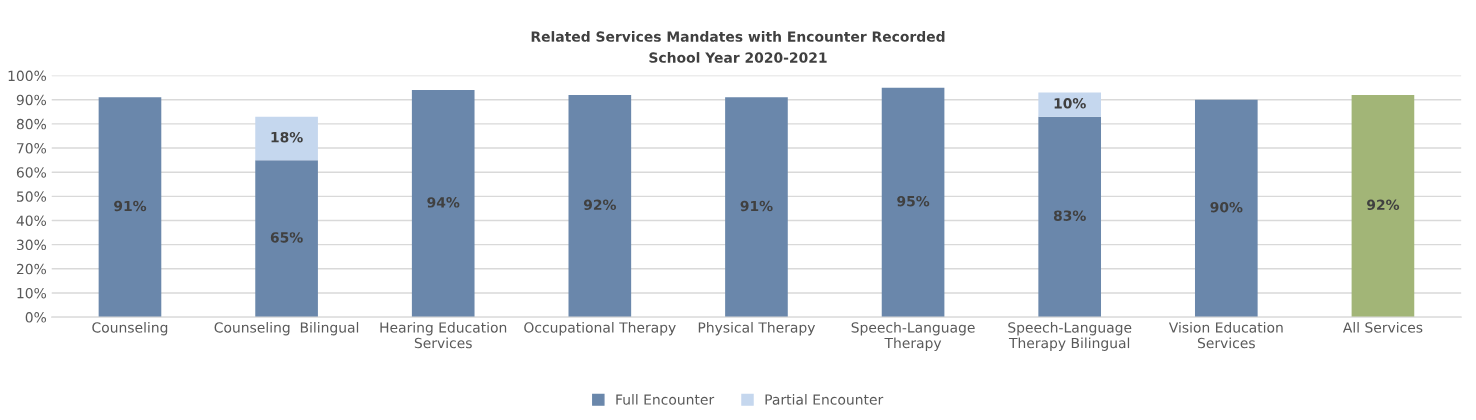 This screenshot has height=420, width=1476. Describe the element at coordinates (738, 36) in the screenshot. I see `chart-title: Related Services Mandates with Encounter Recorded` at that location.